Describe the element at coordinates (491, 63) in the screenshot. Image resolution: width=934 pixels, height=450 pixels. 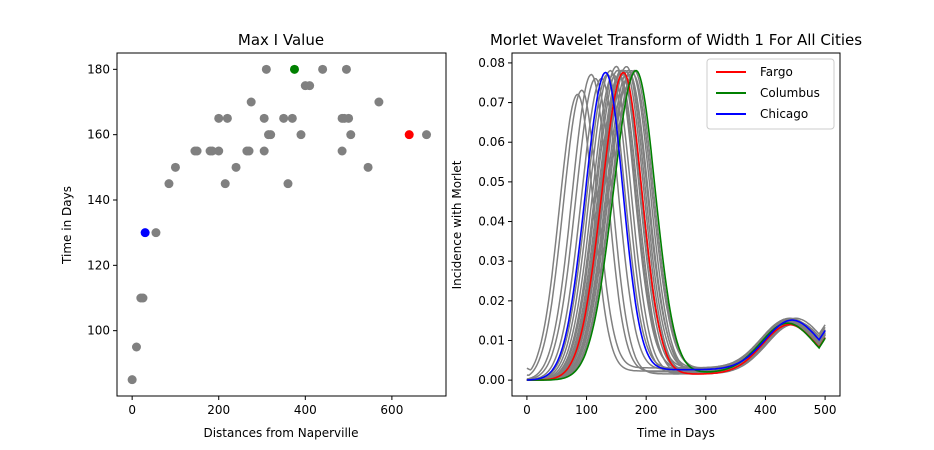
I see `right-y-tick-label-8: 0.08` at that location.